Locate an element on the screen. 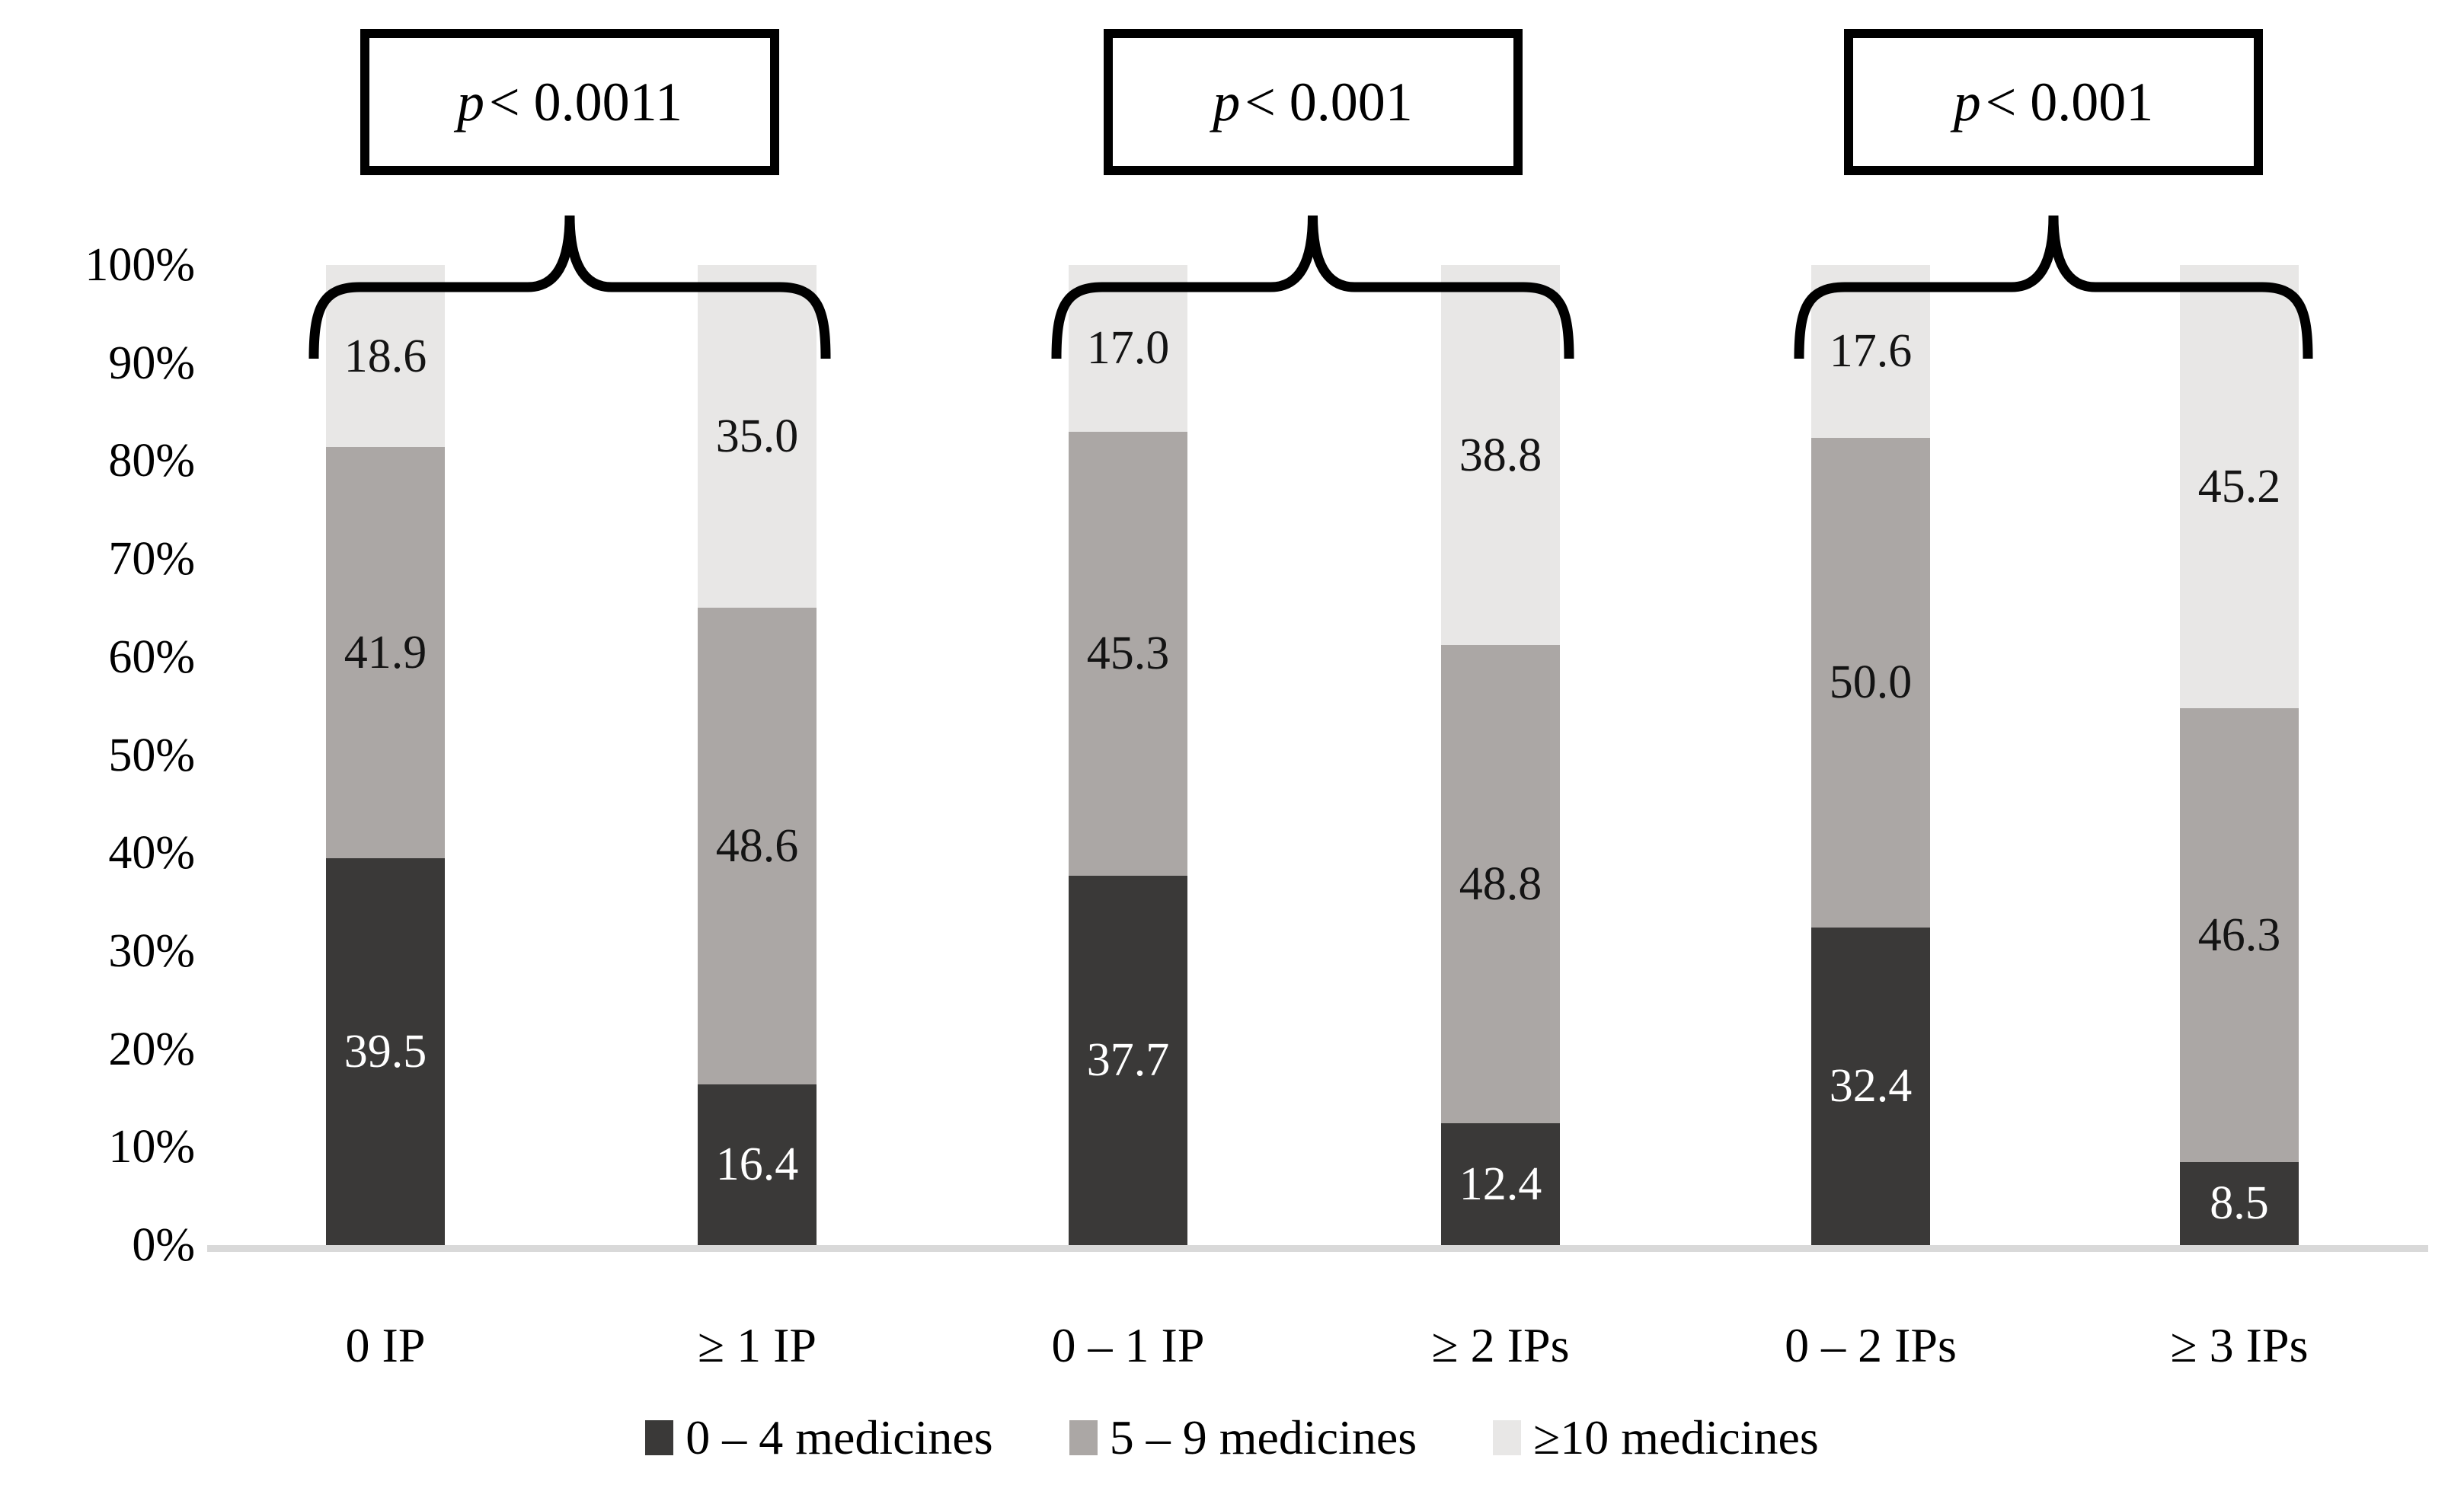 This screenshot has width=2464, height=1504. y-tick-label: 10% is located at coordinates (151, 1147).